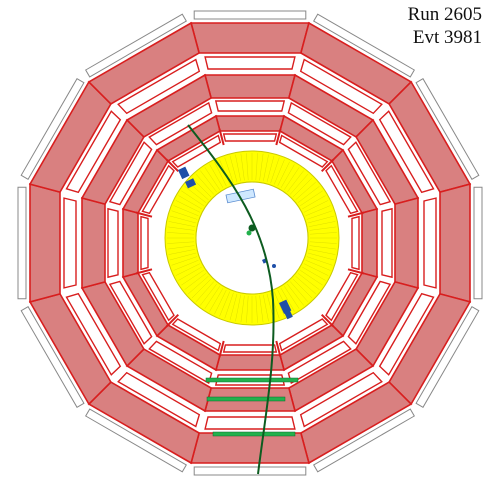  What do you see at coordinates (447, 37) in the screenshot?
I see `event-number-label: Evt 3981` at bounding box center [447, 37].